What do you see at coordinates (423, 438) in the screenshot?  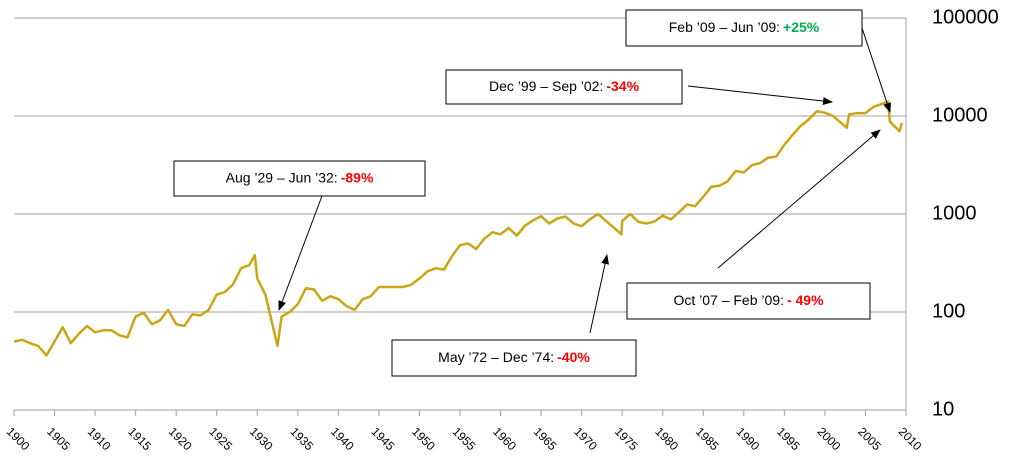 I see `x-tick-label: 1950` at bounding box center [423, 438].